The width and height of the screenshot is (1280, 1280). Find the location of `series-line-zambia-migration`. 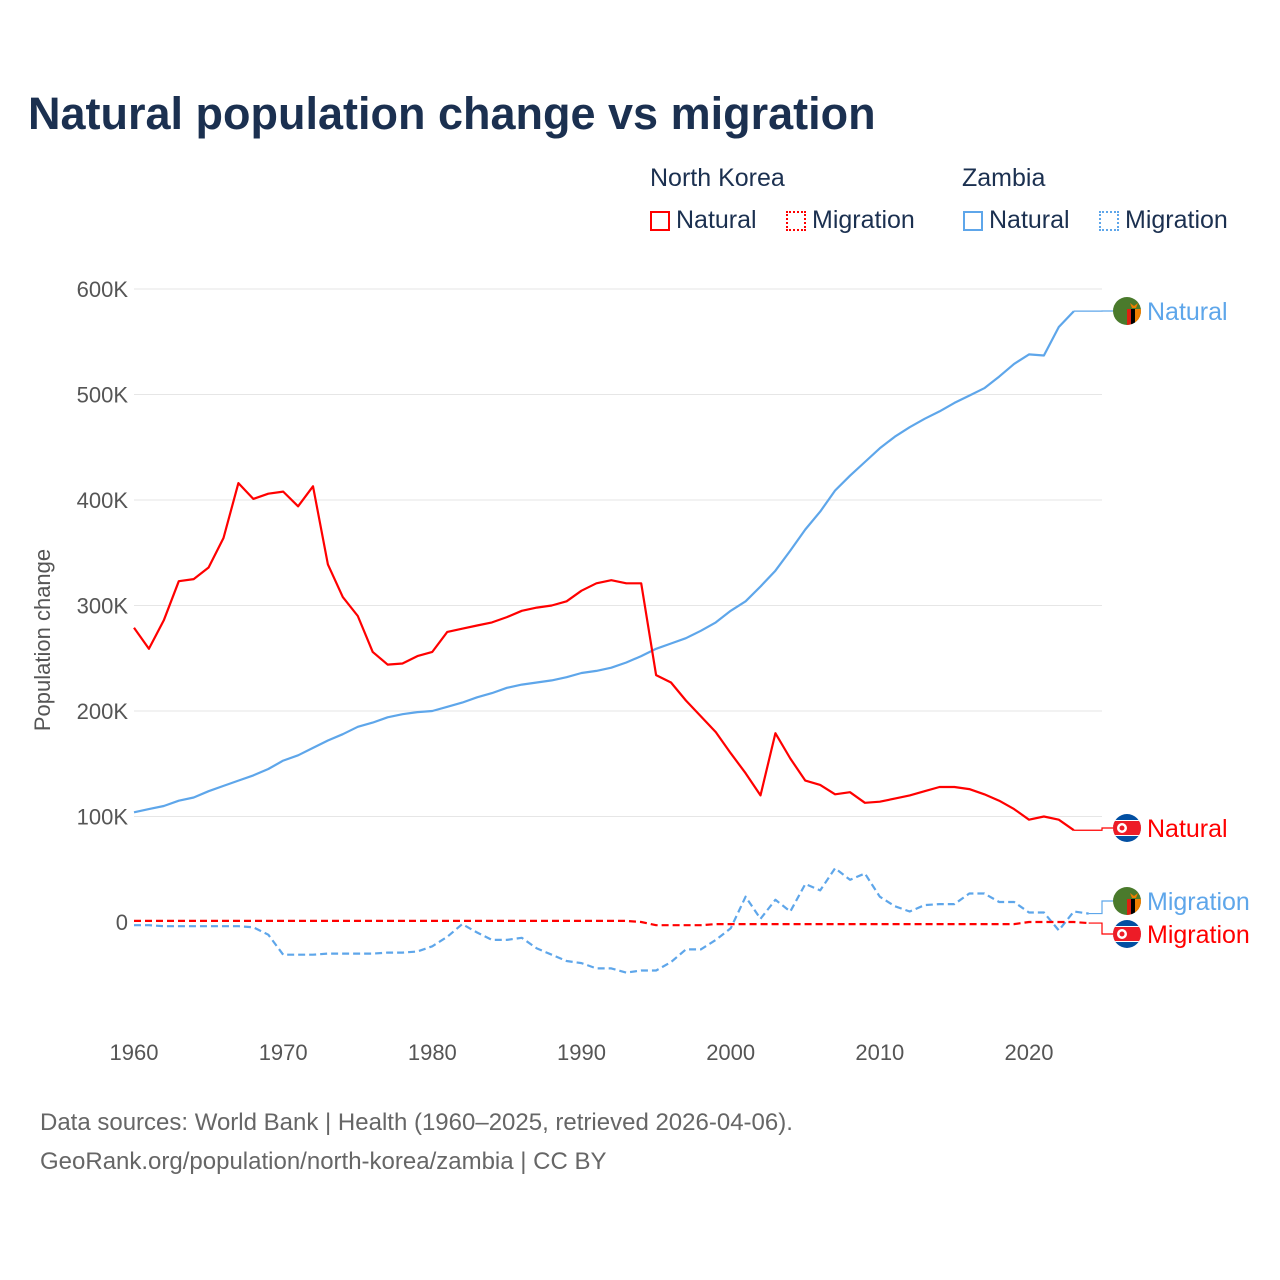

series-line-zambia-migration is located at coordinates (611, 920).